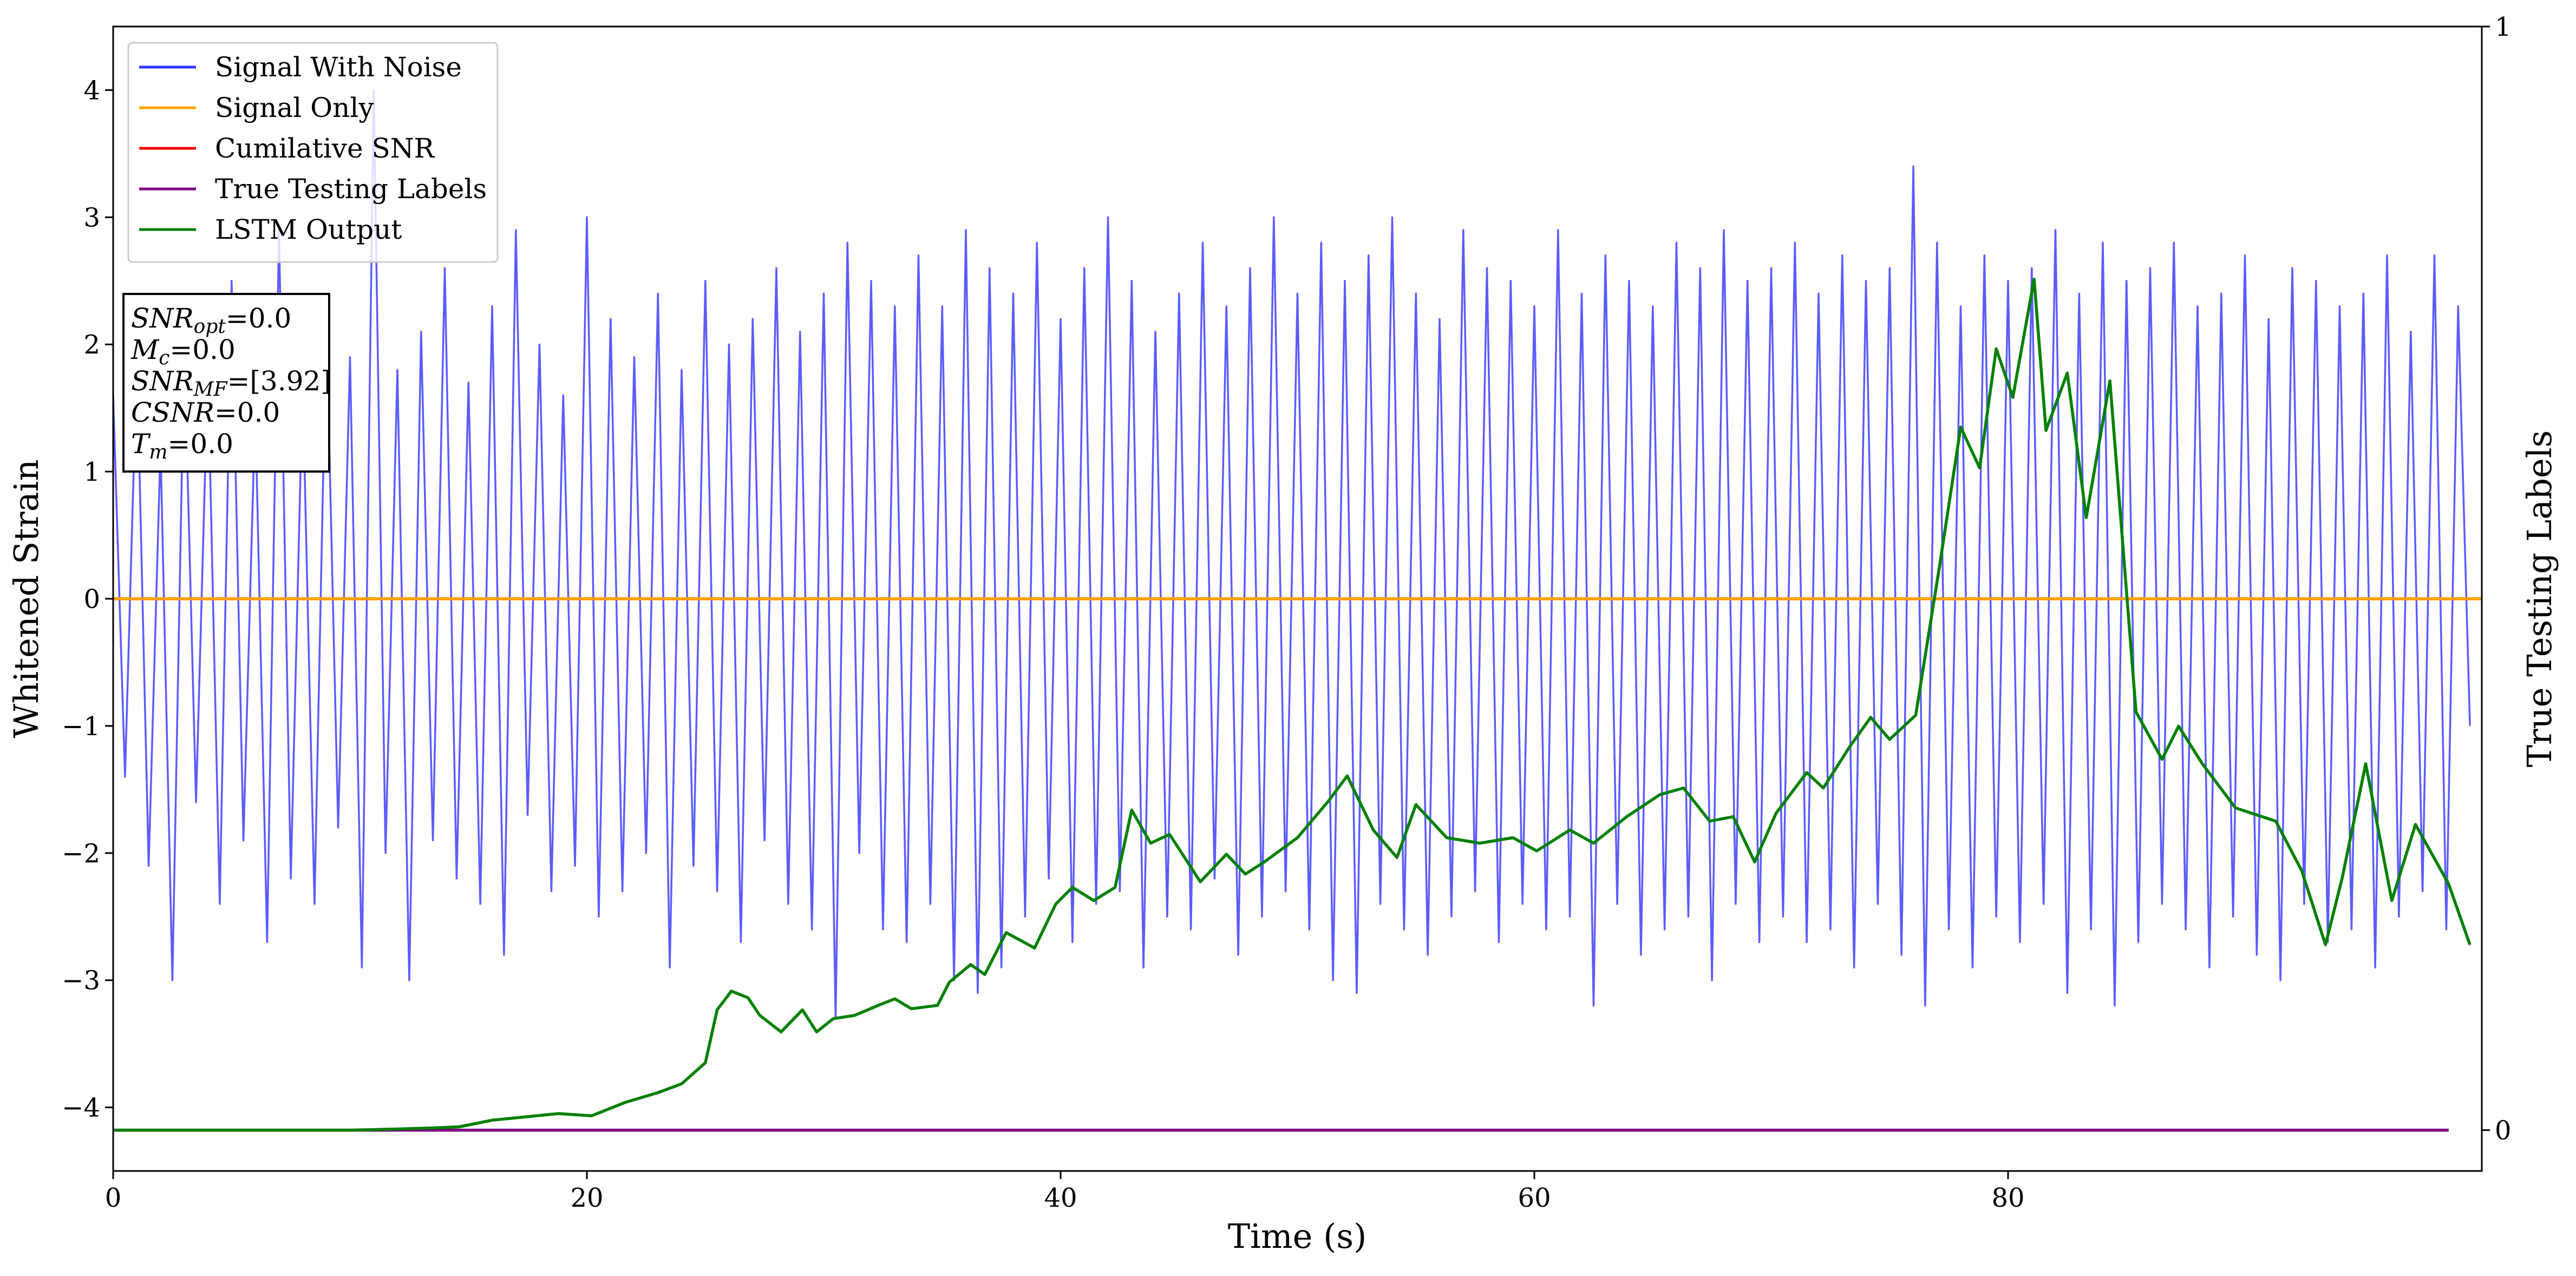 This screenshot has height=1276, width=2576. Describe the element at coordinates (81, 981) in the screenshot. I see `y-tick-label: −3` at that location.